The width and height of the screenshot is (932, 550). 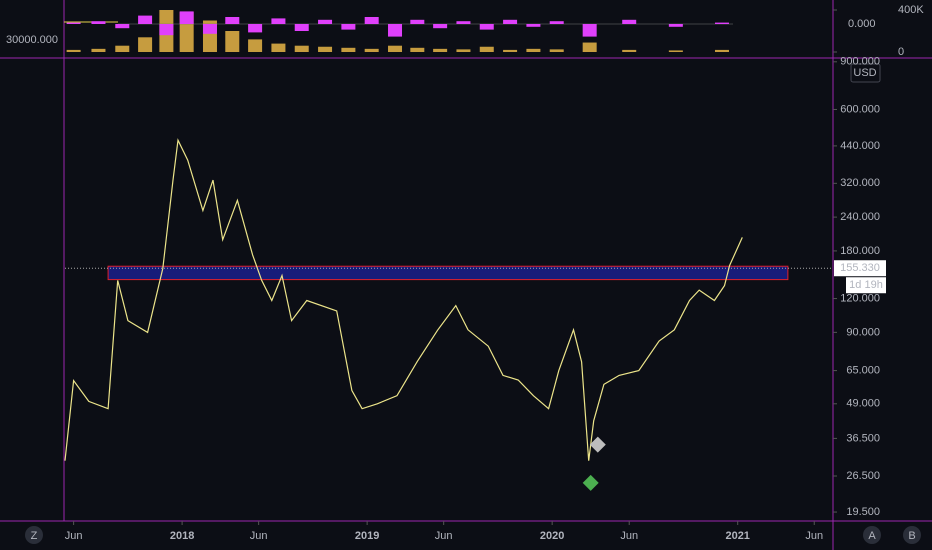 I want to click on price-zone, so click(x=448, y=273).